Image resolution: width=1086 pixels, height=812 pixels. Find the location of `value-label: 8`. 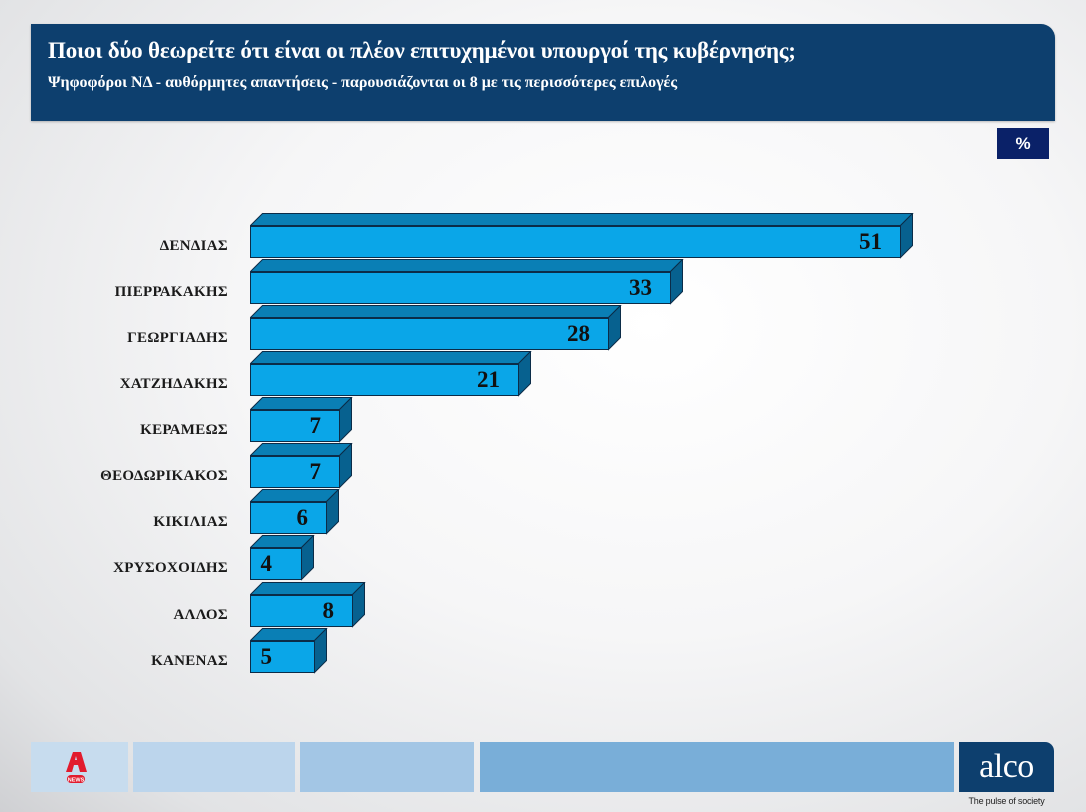

value-label: 8 is located at coordinates (328, 610).